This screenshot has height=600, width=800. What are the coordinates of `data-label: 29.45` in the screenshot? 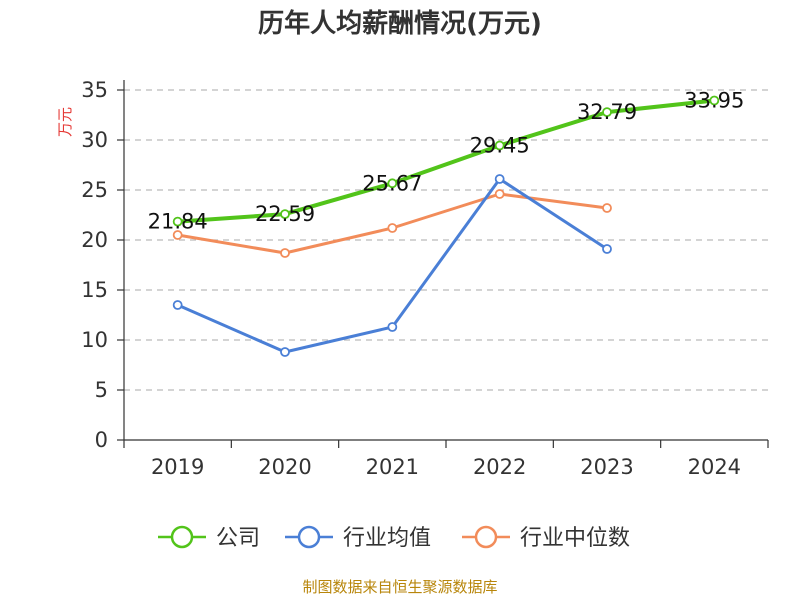 It's located at (500, 146).